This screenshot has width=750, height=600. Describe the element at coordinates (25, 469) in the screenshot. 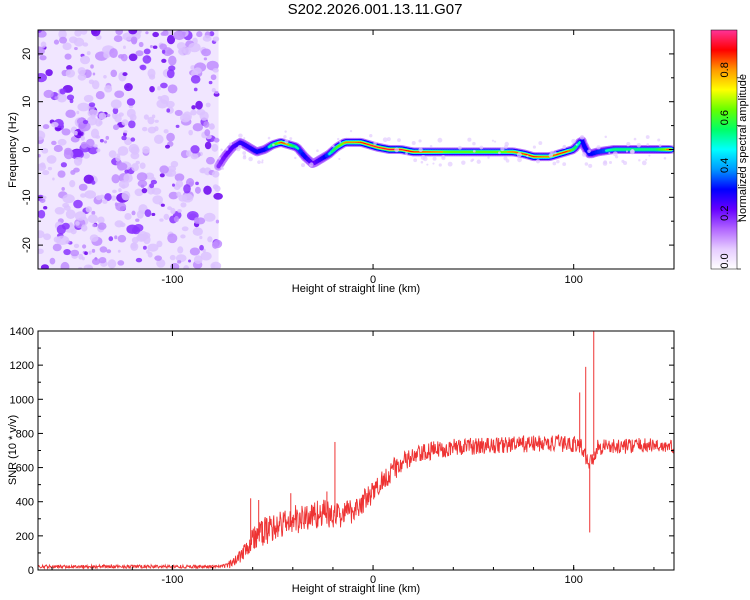

I see `y-tick-label: 600` at that location.